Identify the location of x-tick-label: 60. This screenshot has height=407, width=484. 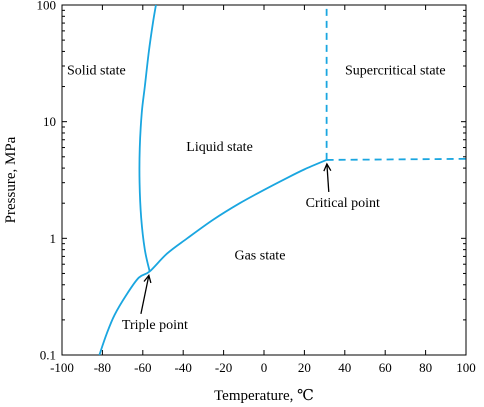
(385, 367).